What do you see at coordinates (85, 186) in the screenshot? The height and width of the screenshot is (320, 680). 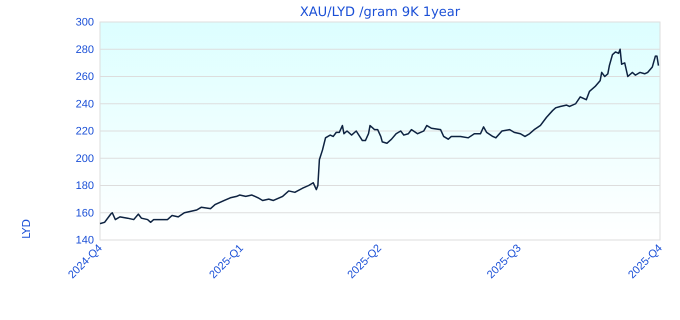 I see `y-tick-label: 180` at bounding box center [85, 186].